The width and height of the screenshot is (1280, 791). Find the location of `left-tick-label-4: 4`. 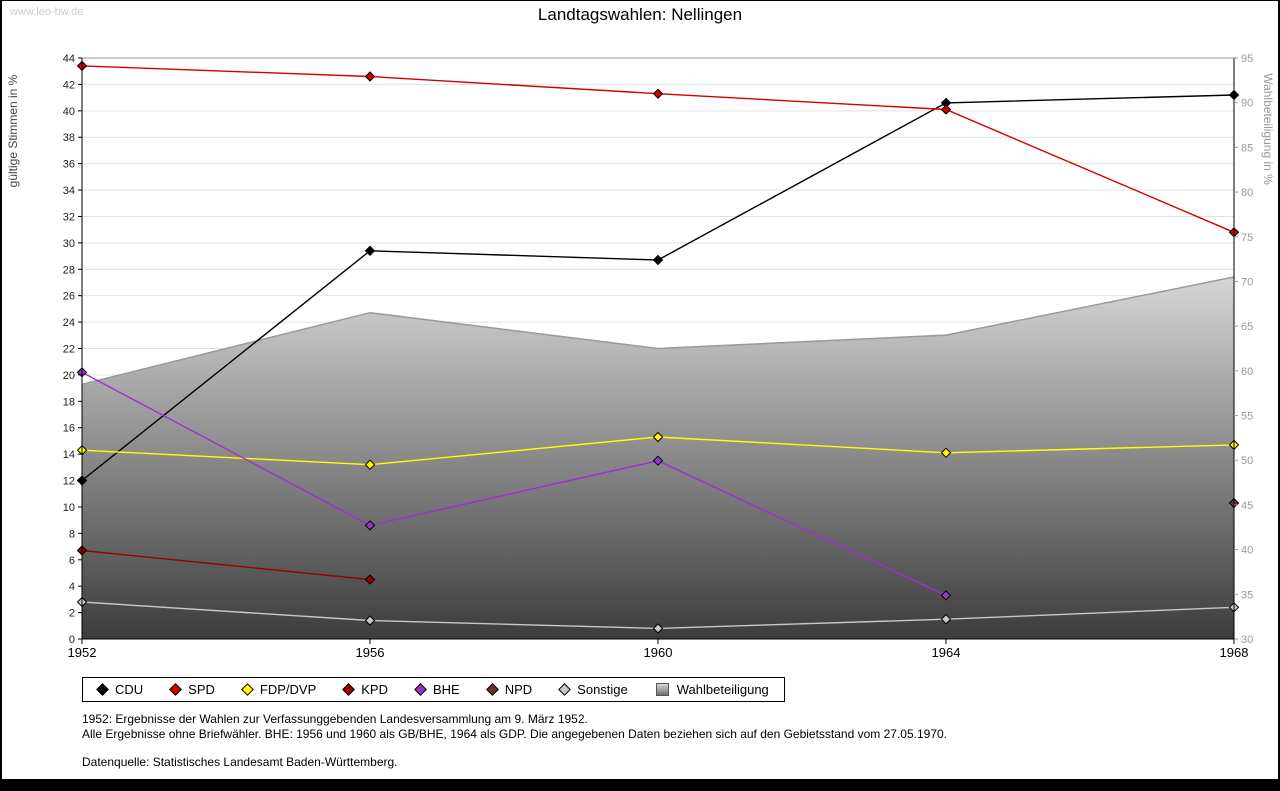

left-tick-label-4: 4 is located at coordinates (72, 587).